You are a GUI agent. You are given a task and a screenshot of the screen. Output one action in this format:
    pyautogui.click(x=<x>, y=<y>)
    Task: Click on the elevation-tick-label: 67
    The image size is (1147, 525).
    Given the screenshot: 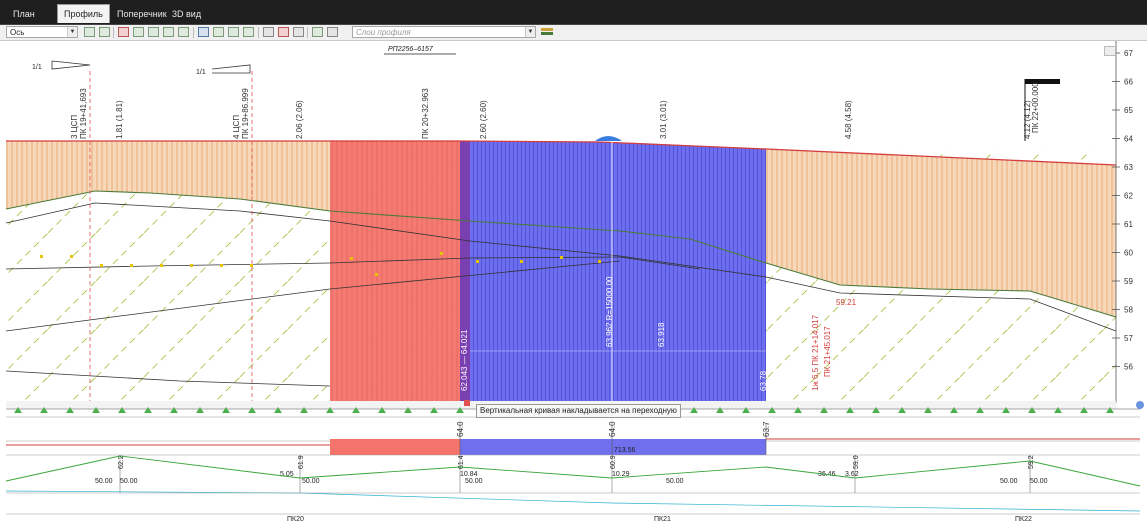 What is the action you would take?
    pyautogui.click(x=1128, y=53)
    